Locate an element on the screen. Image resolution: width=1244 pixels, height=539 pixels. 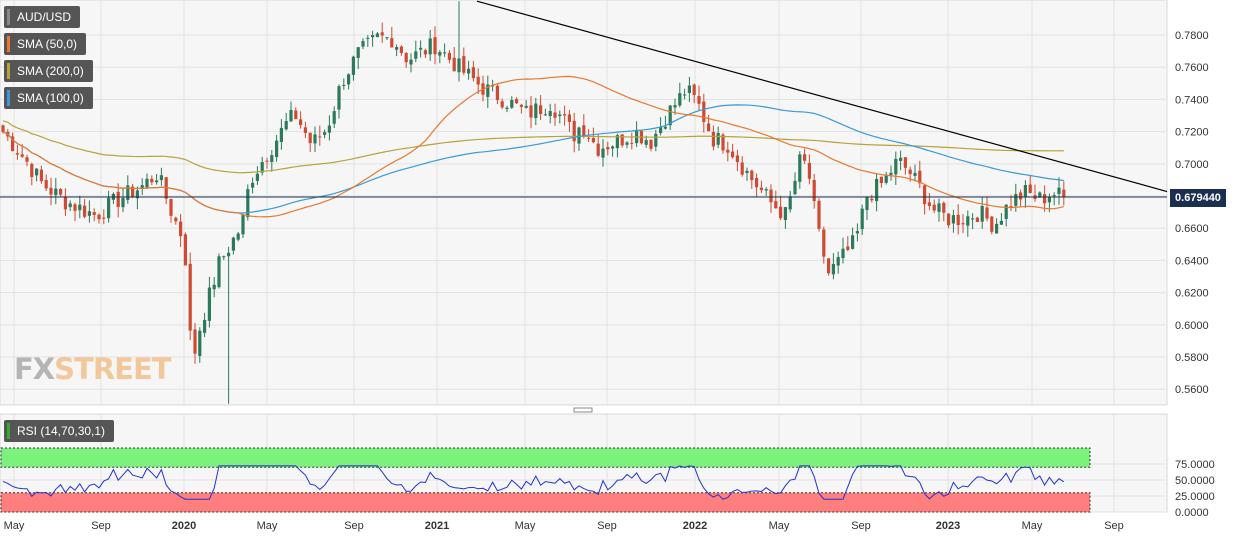
legend-sma100: SMA (100,0) is located at coordinates (48, 98).